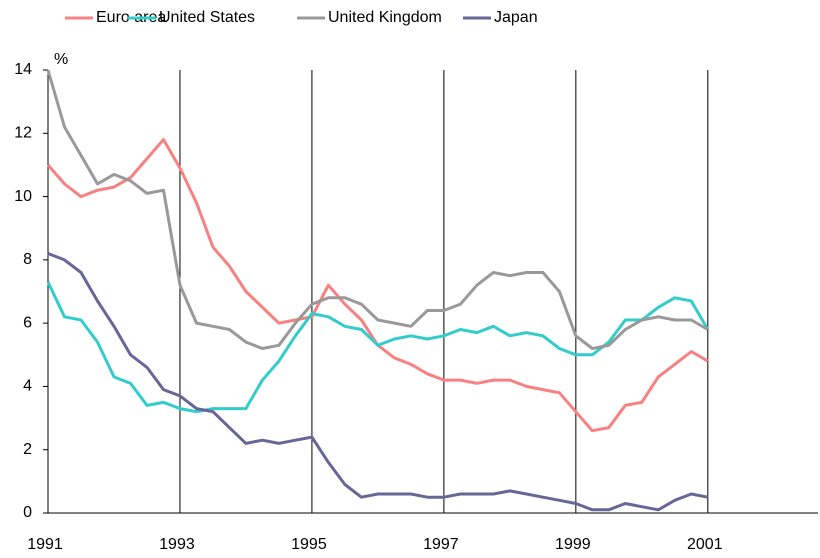 The image size is (820, 558). I want to click on x-tick-label: 1993, so click(177, 544).